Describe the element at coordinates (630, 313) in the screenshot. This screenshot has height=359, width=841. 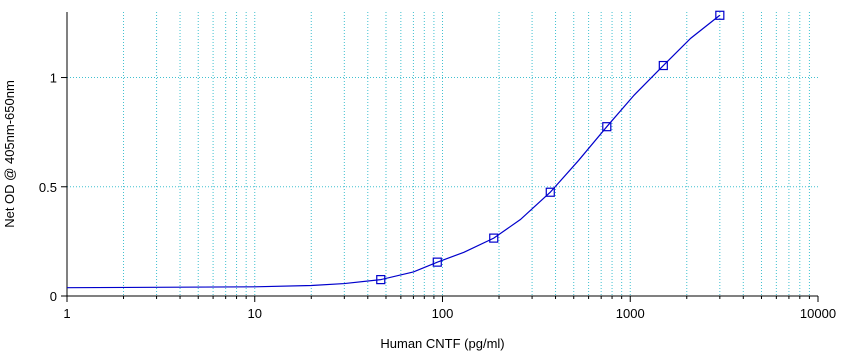
I see `x-tick-label: 1000` at that location.